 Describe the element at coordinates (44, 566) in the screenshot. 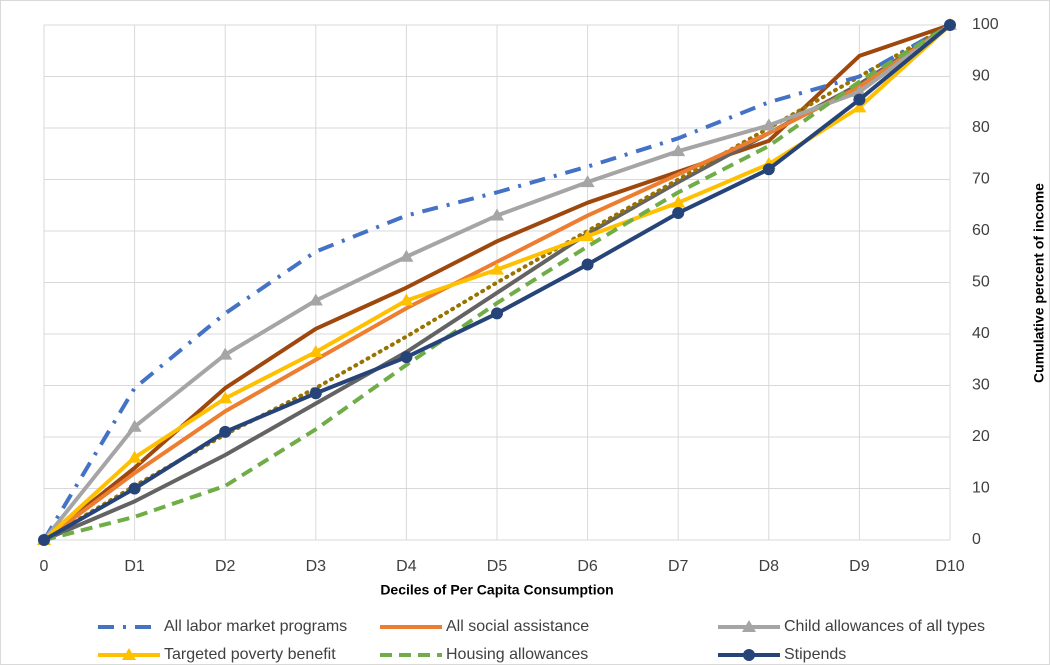

I see `x-tick-label: 0` at that location.